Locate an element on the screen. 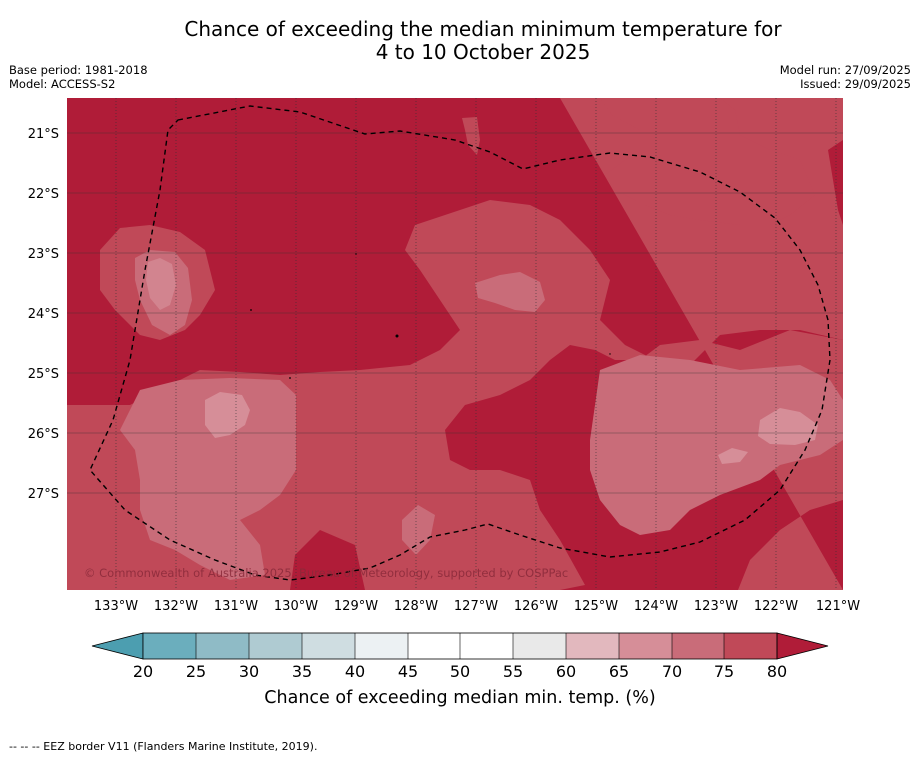 The height and width of the screenshot is (758, 919). colorbar-tick: 60 is located at coordinates (566, 671).